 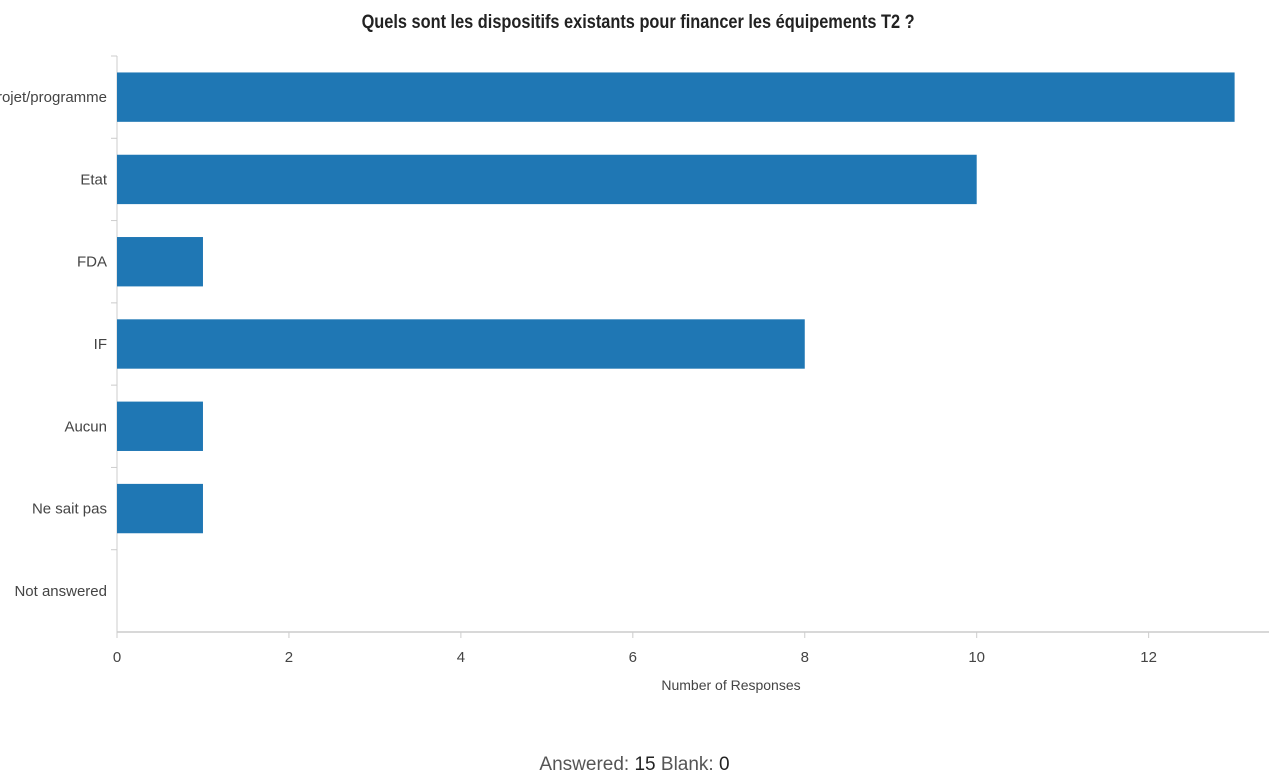 What do you see at coordinates (117, 657) in the screenshot?
I see `x-tick-label-0: 0` at bounding box center [117, 657].